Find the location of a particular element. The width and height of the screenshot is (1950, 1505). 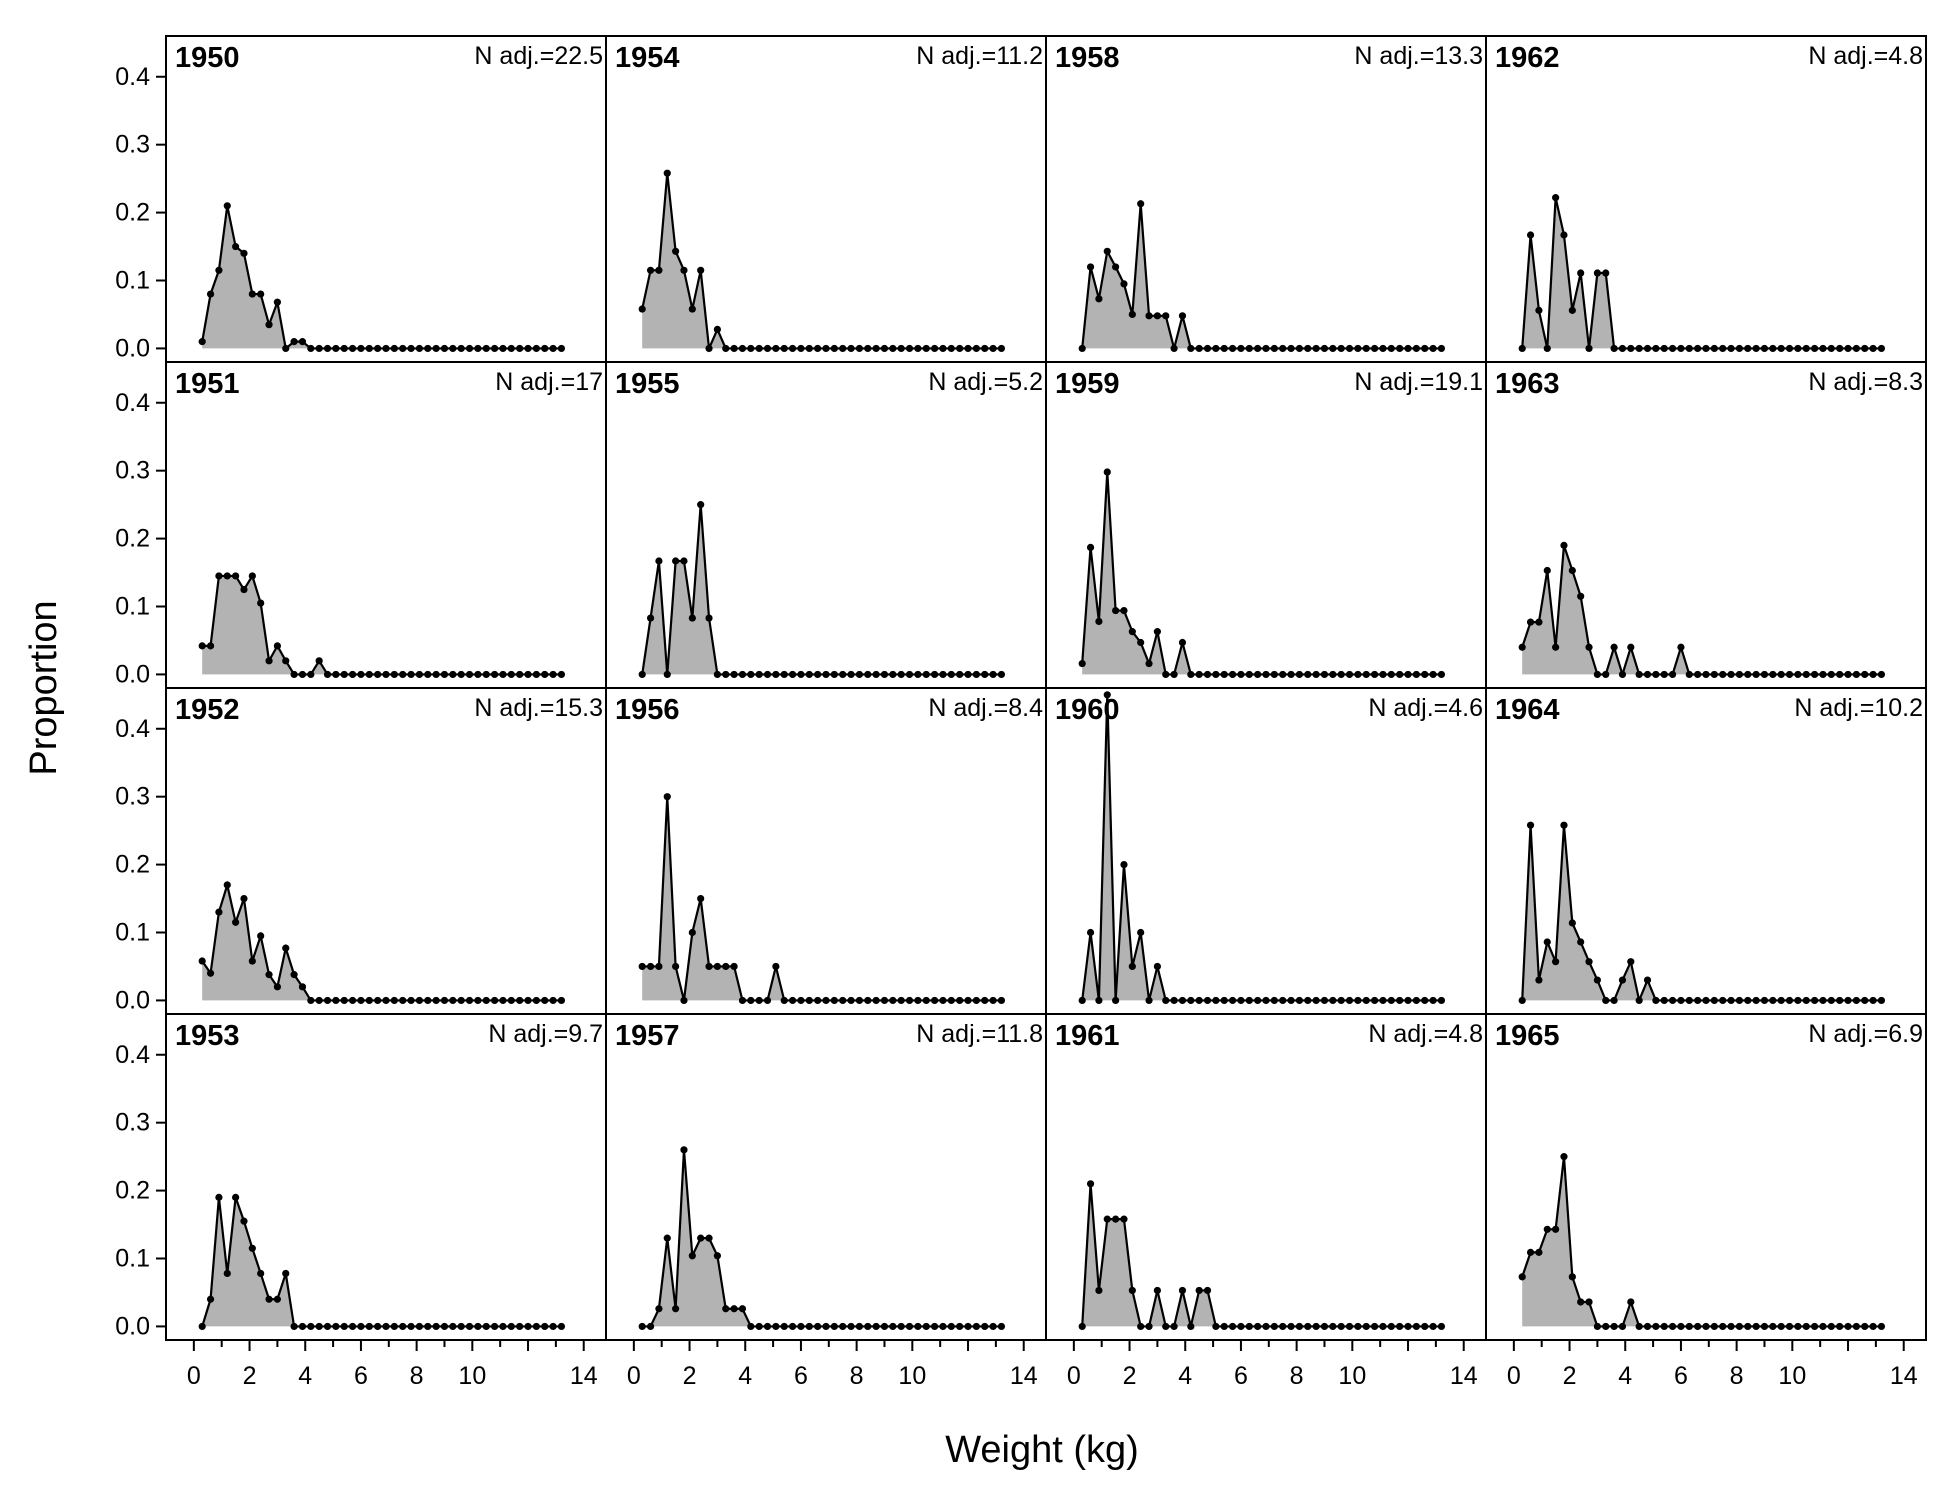

panel-n-adj-label: N adj.=19.1 is located at coordinates (1418, 382).